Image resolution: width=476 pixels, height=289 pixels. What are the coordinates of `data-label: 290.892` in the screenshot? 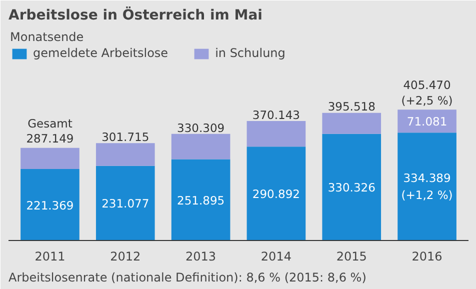 It's located at (276, 194).